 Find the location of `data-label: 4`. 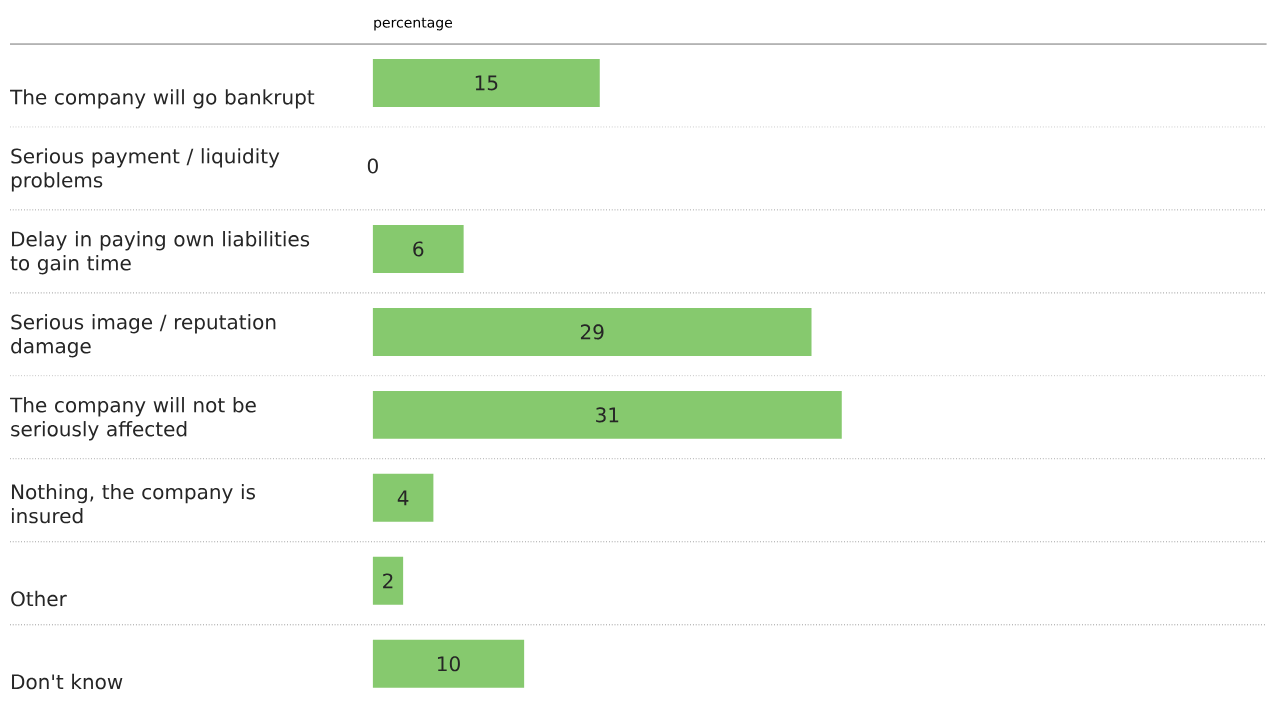

data-label: 4 is located at coordinates (403, 498).